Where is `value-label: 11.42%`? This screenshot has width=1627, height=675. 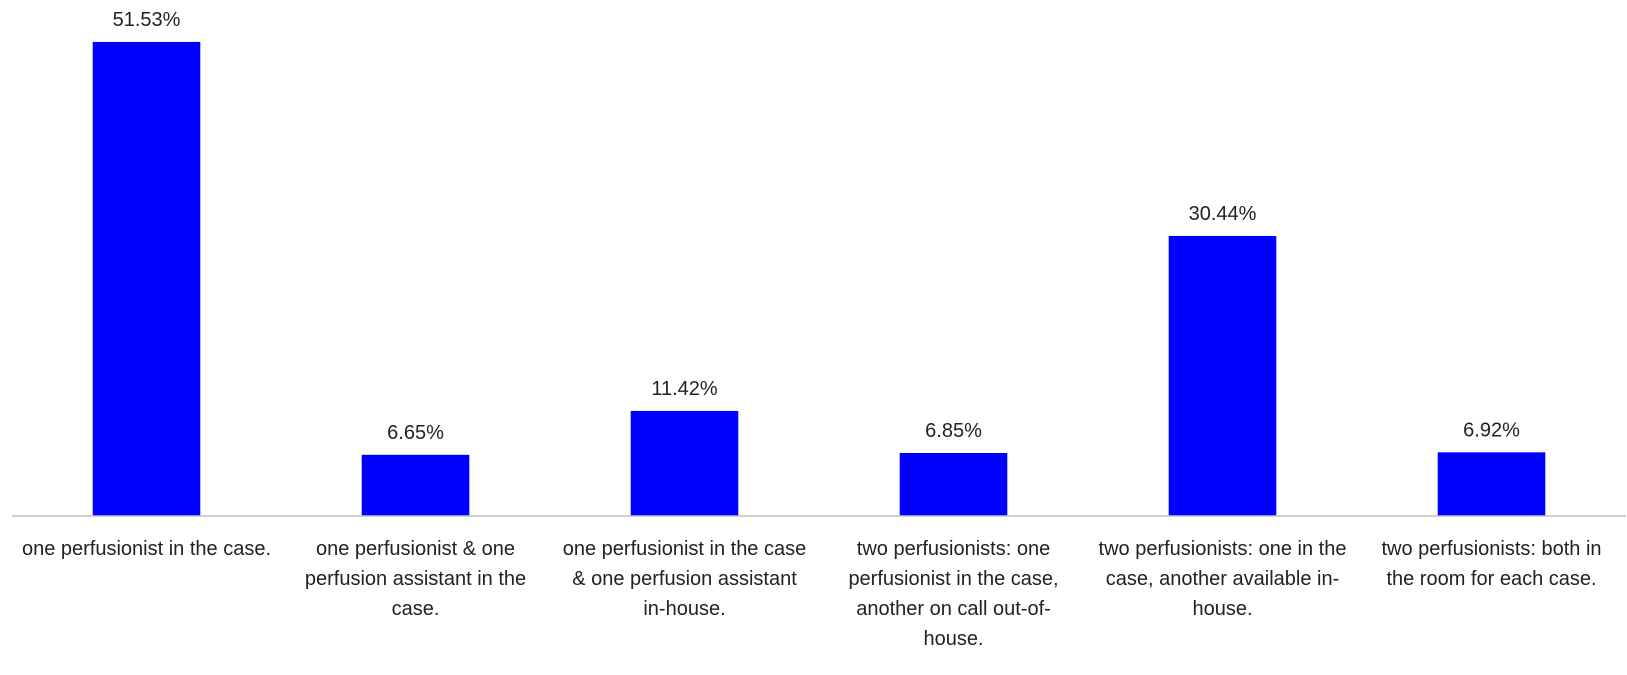
value-label: 11.42% is located at coordinates (684, 389).